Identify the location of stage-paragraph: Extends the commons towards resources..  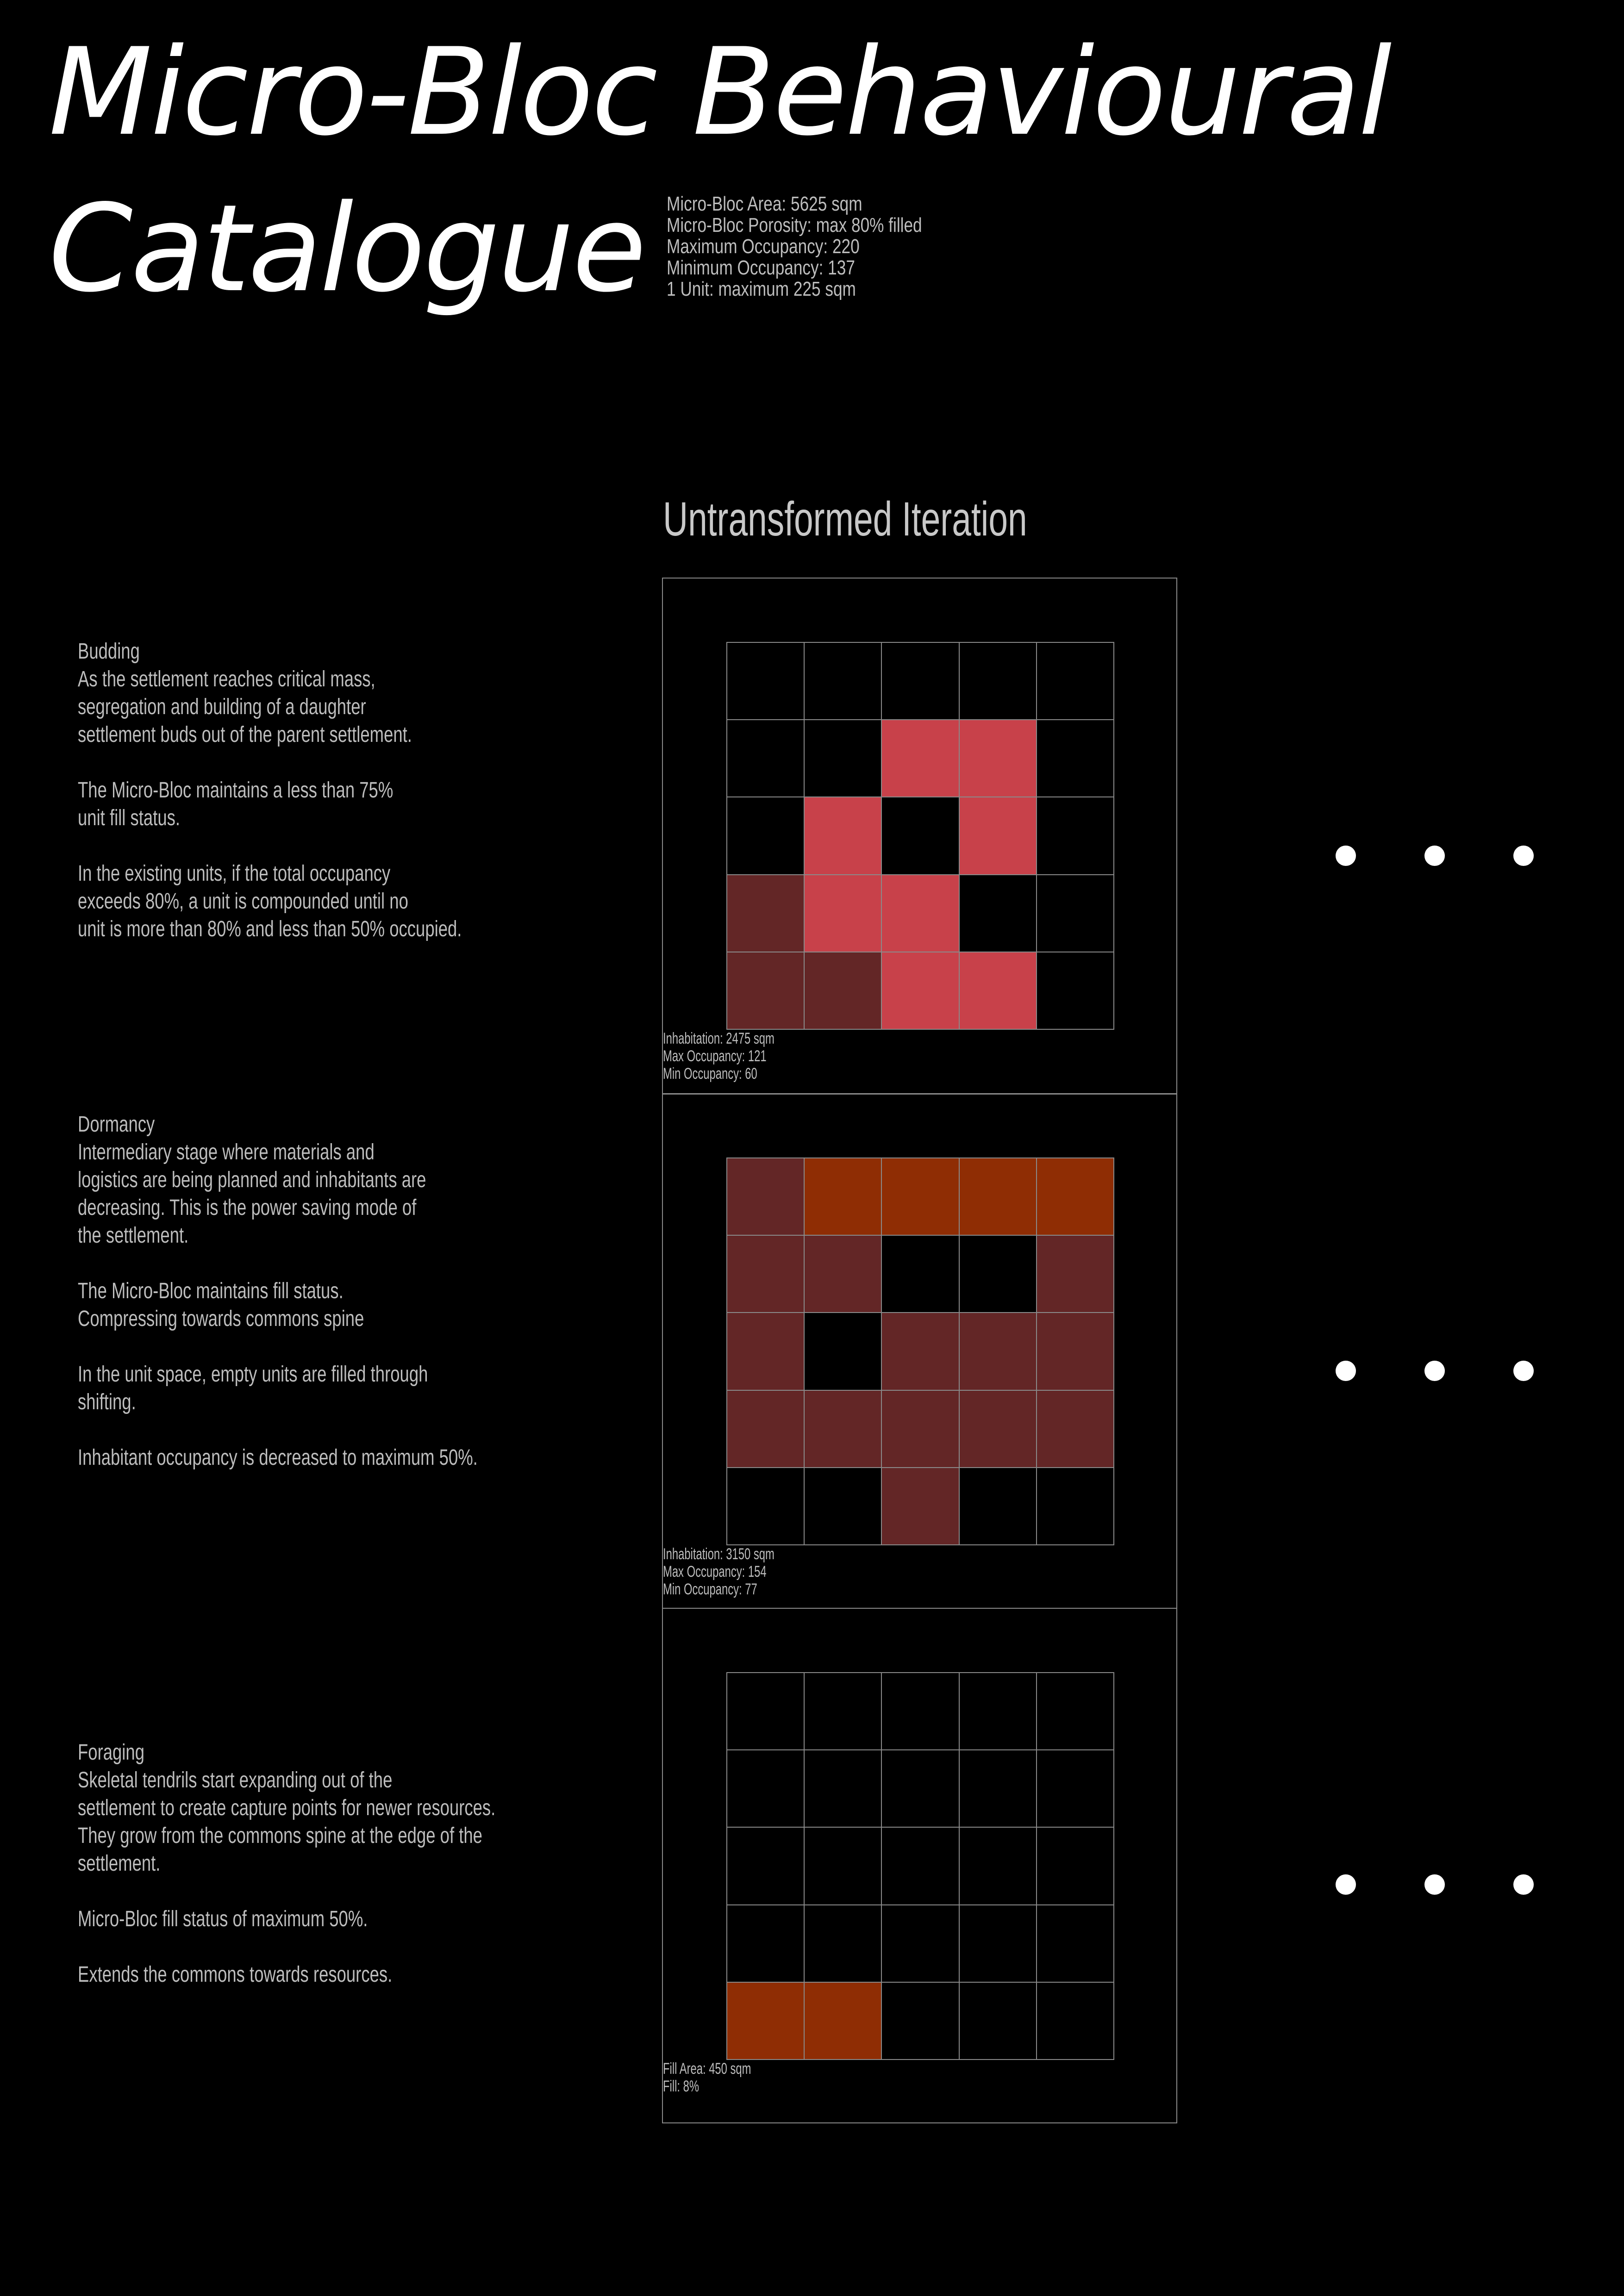
(235, 1974).